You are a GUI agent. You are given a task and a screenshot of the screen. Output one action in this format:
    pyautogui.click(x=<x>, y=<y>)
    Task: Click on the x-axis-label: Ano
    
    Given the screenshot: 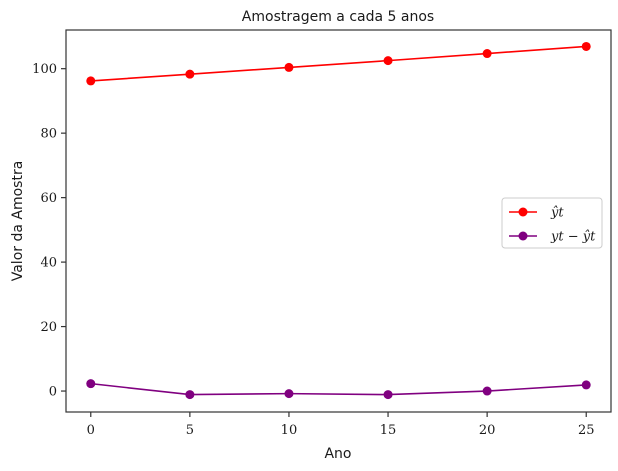 What is the action you would take?
    pyautogui.click(x=337, y=454)
    